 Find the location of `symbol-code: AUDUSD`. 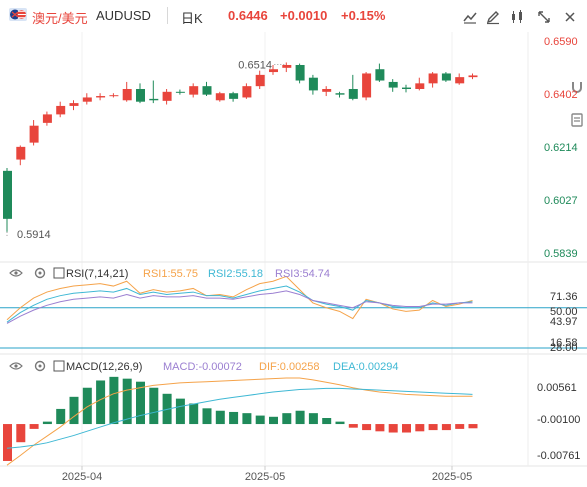

symbol-code: AUDUSD is located at coordinates (123, 15).